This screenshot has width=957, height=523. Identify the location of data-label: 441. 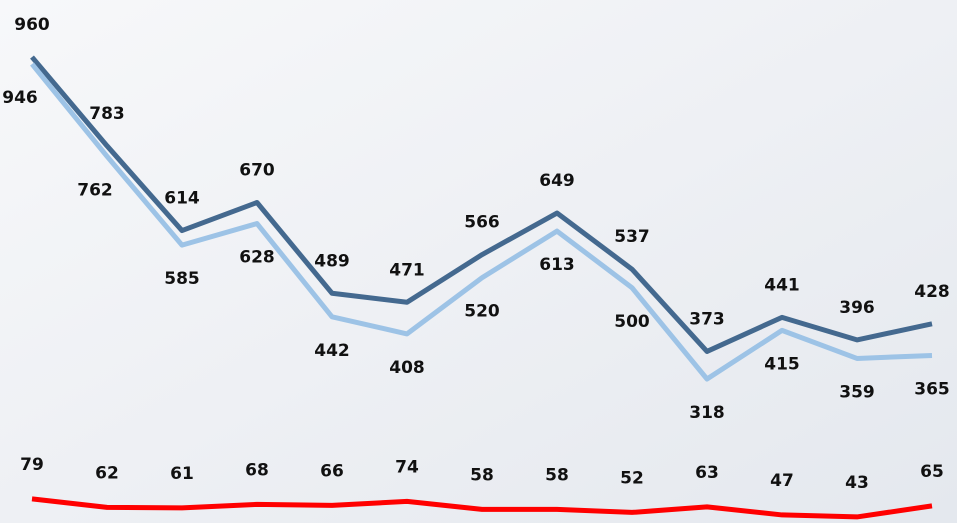
(782, 285).